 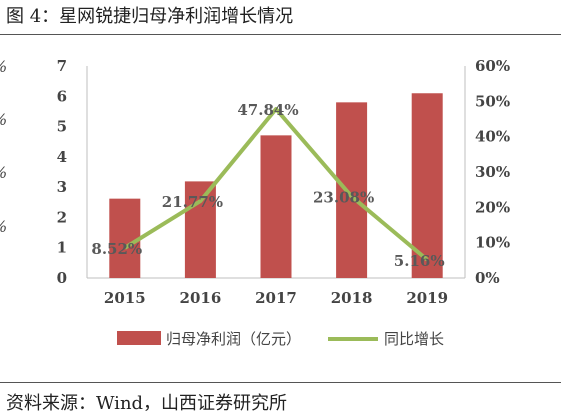 I want to click on source-note: 资料来源：Wind，山西证券研究所, so click(x=147, y=403).